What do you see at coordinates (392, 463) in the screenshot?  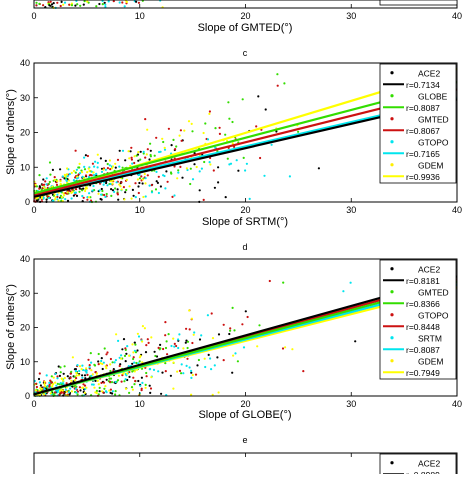 I see `legend-marker` at bounding box center [392, 463].